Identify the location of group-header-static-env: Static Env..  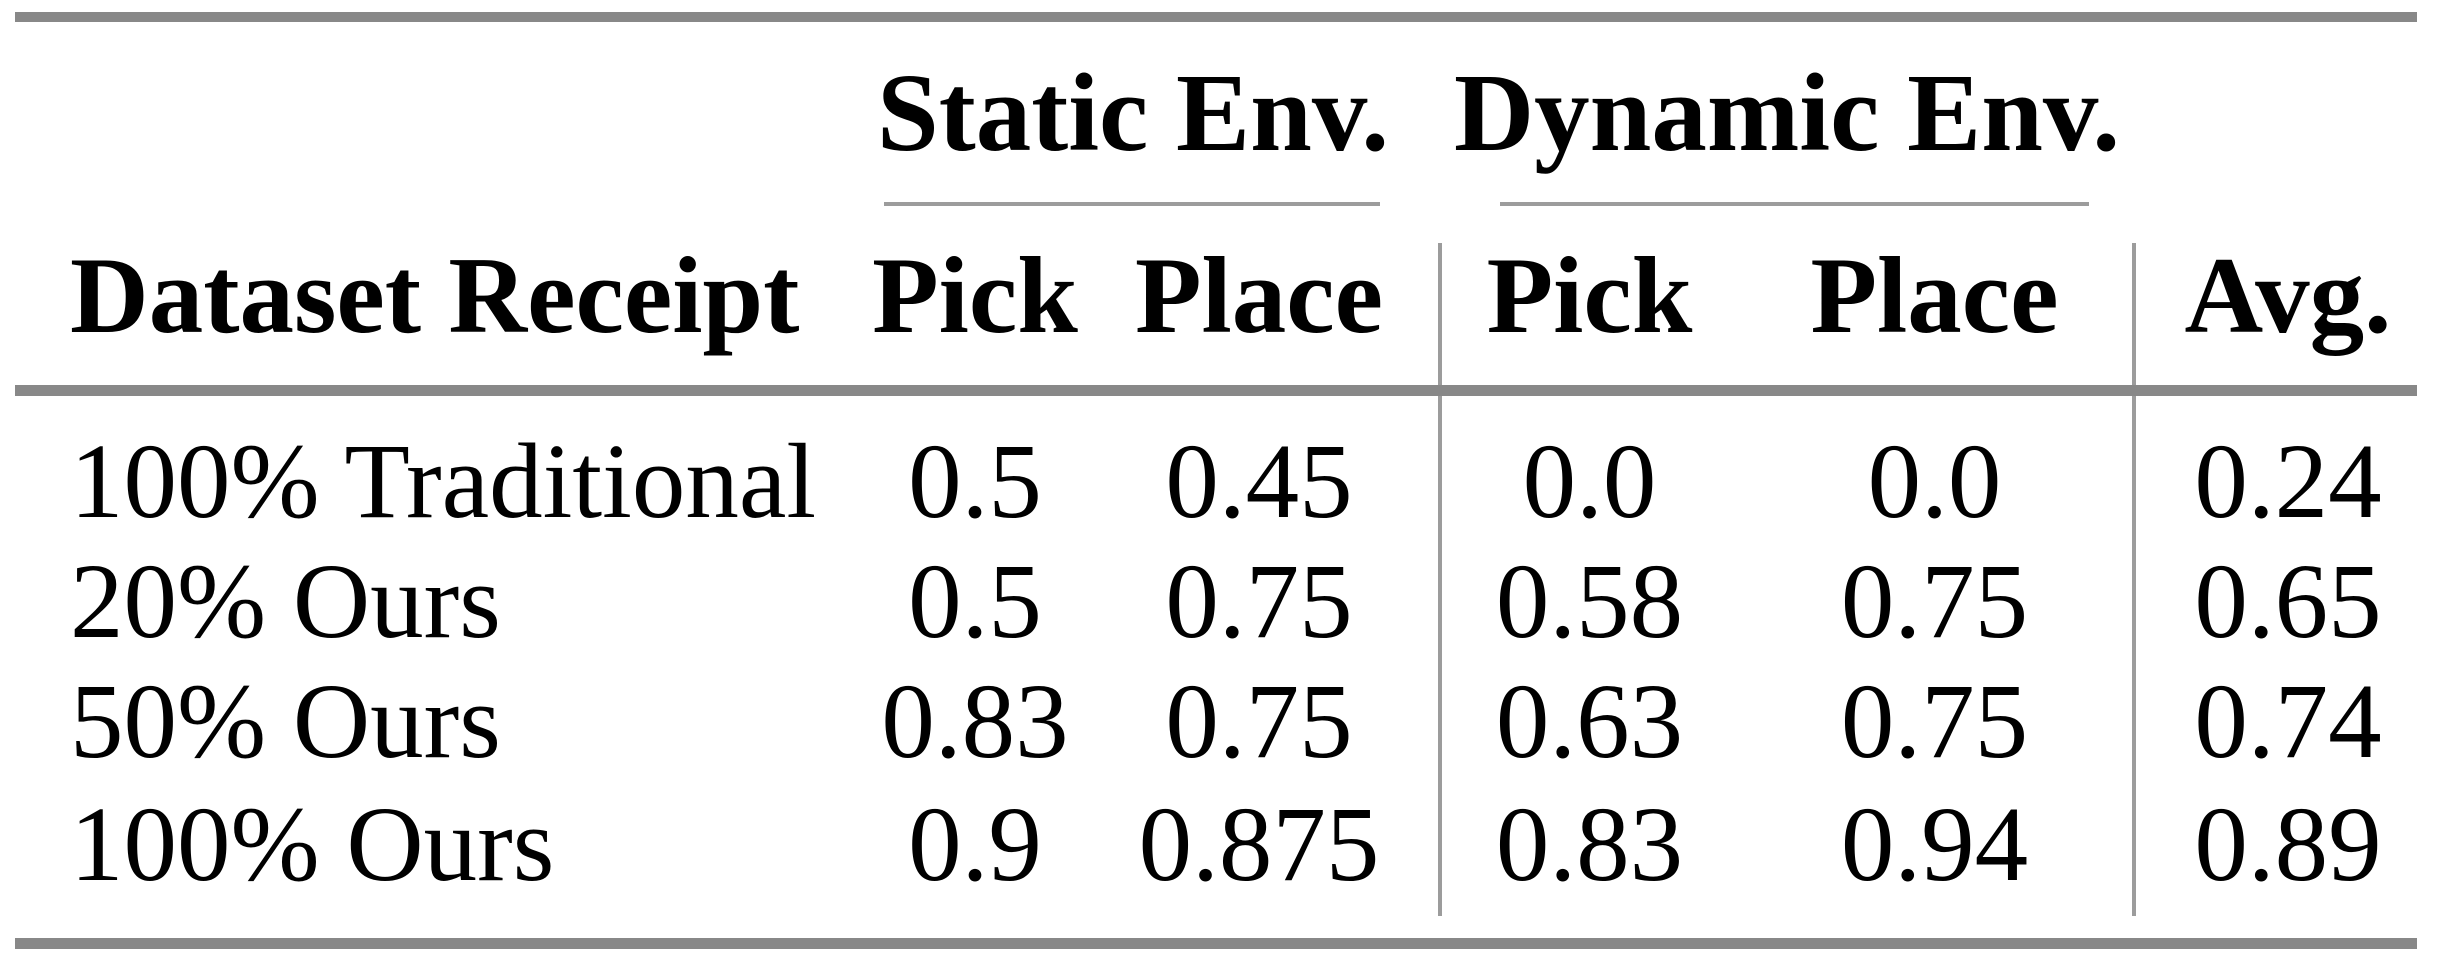
(1154, 102).